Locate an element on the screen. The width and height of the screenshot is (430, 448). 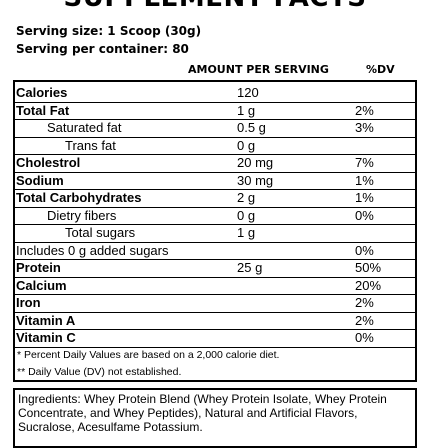
table-row: Sodium 30 mg 1% is located at coordinates (215, 181).